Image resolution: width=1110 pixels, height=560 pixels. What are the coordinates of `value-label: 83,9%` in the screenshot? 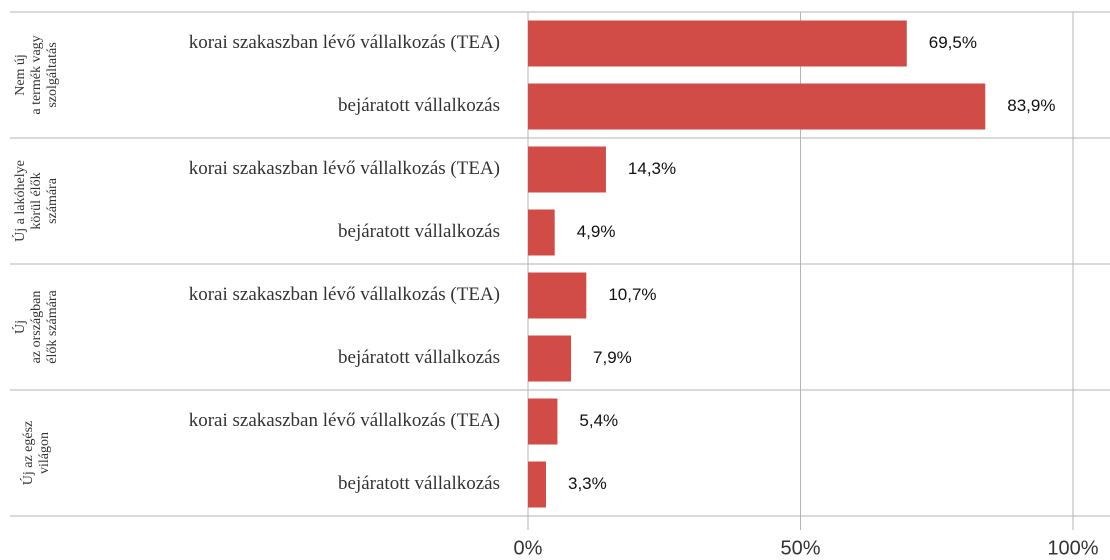 It's located at (1031, 105).